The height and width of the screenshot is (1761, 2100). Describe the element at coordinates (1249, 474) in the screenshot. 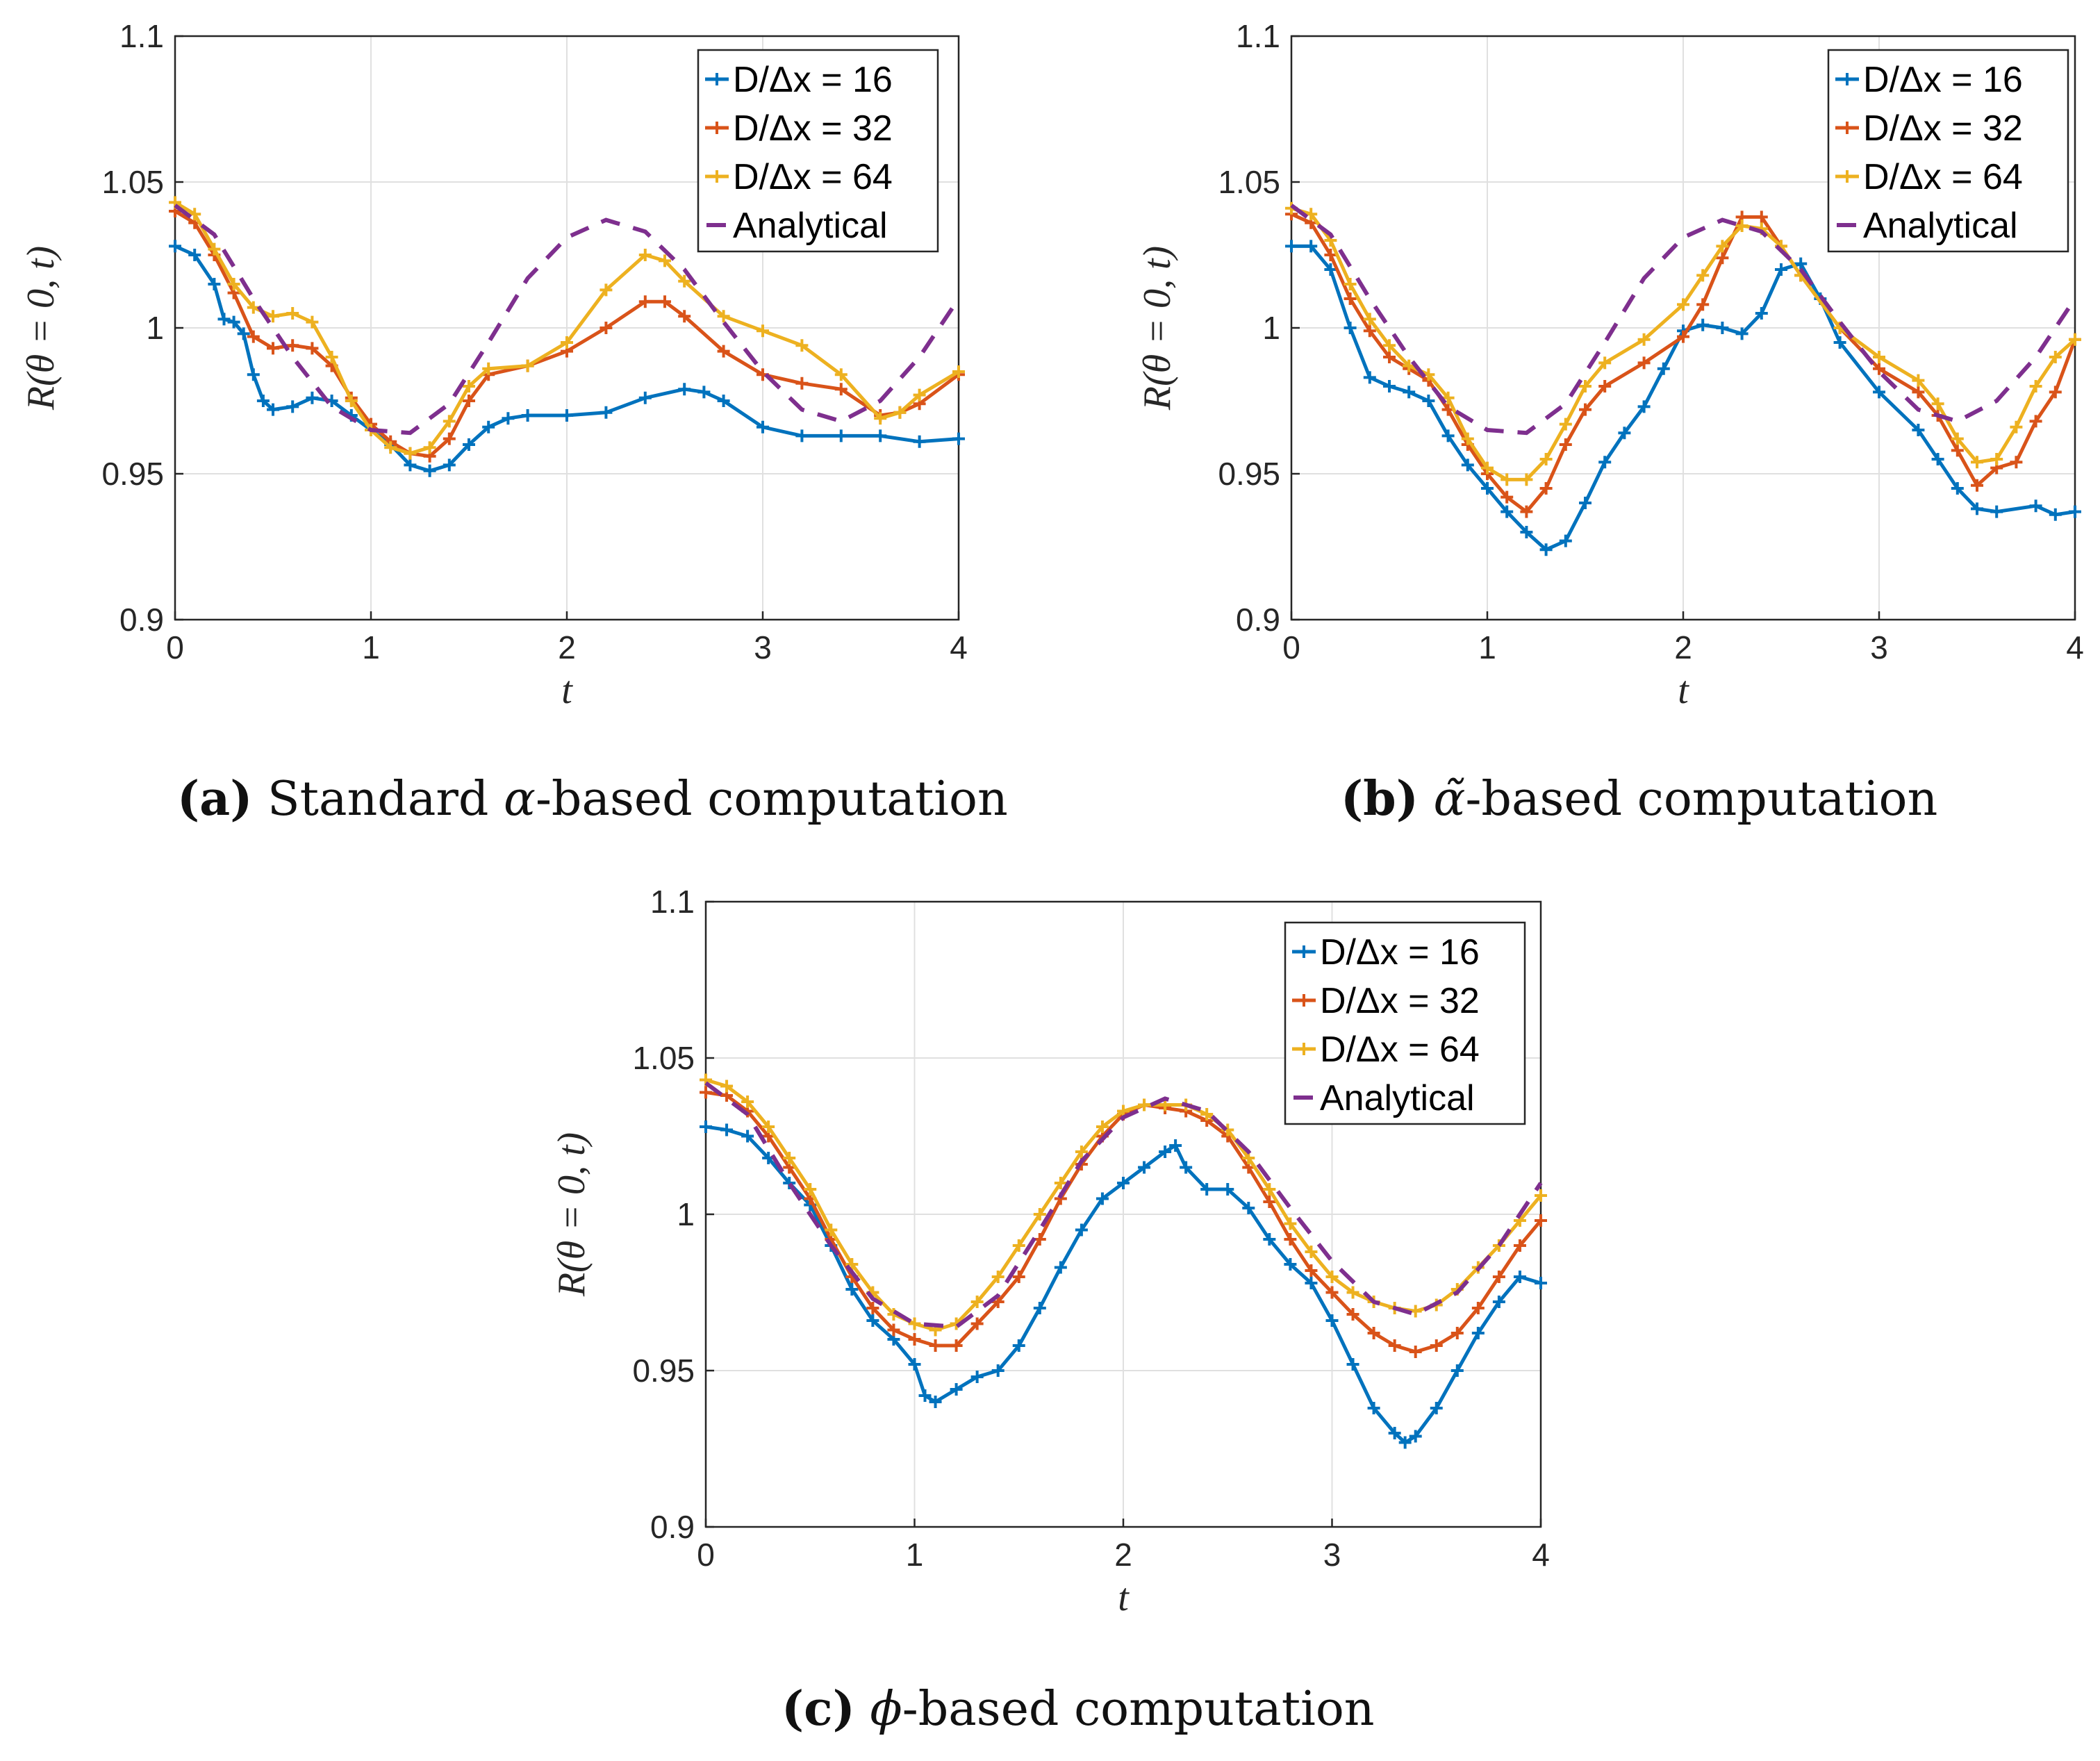

I see `y-tick-label: 0.95` at that location.